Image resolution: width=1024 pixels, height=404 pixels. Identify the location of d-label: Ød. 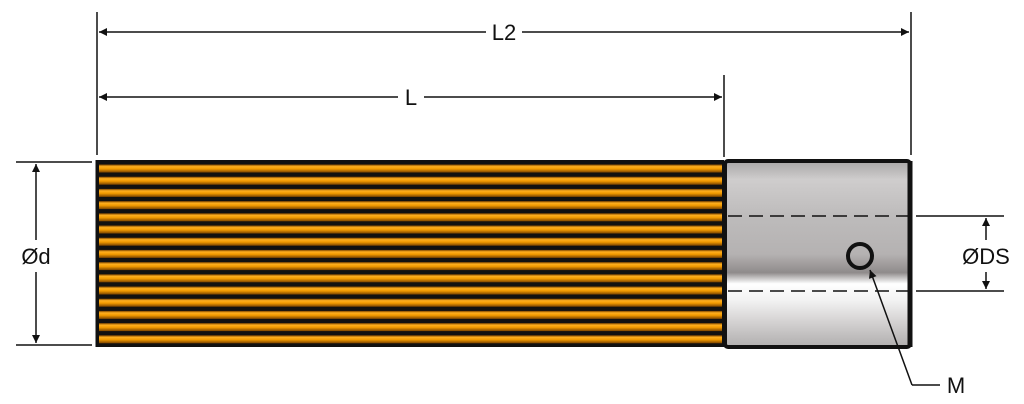
(35, 256).